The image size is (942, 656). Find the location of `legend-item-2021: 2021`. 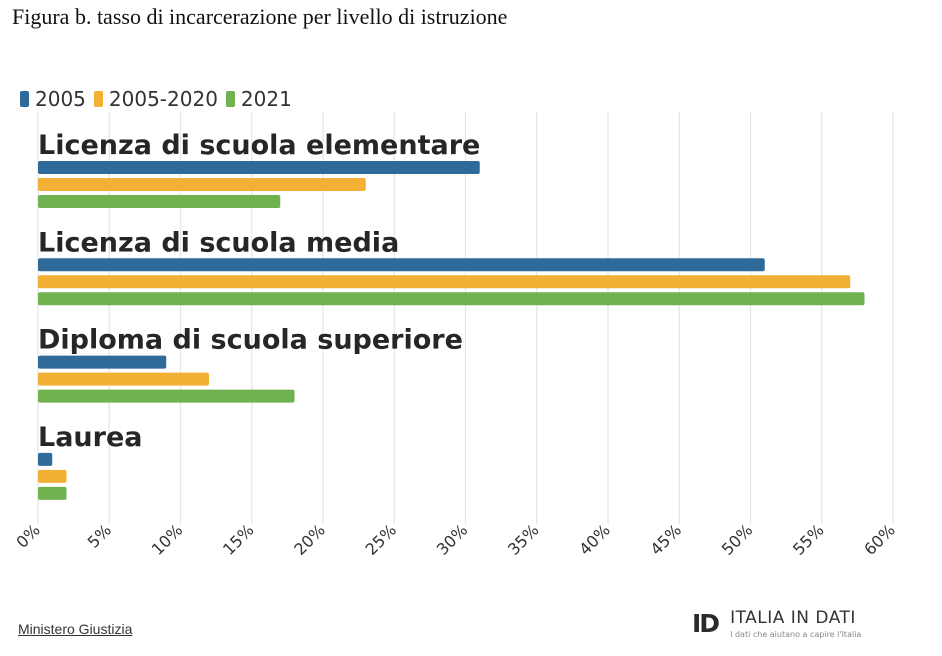

legend-item-2021: 2021 is located at coordinates (258, 99).